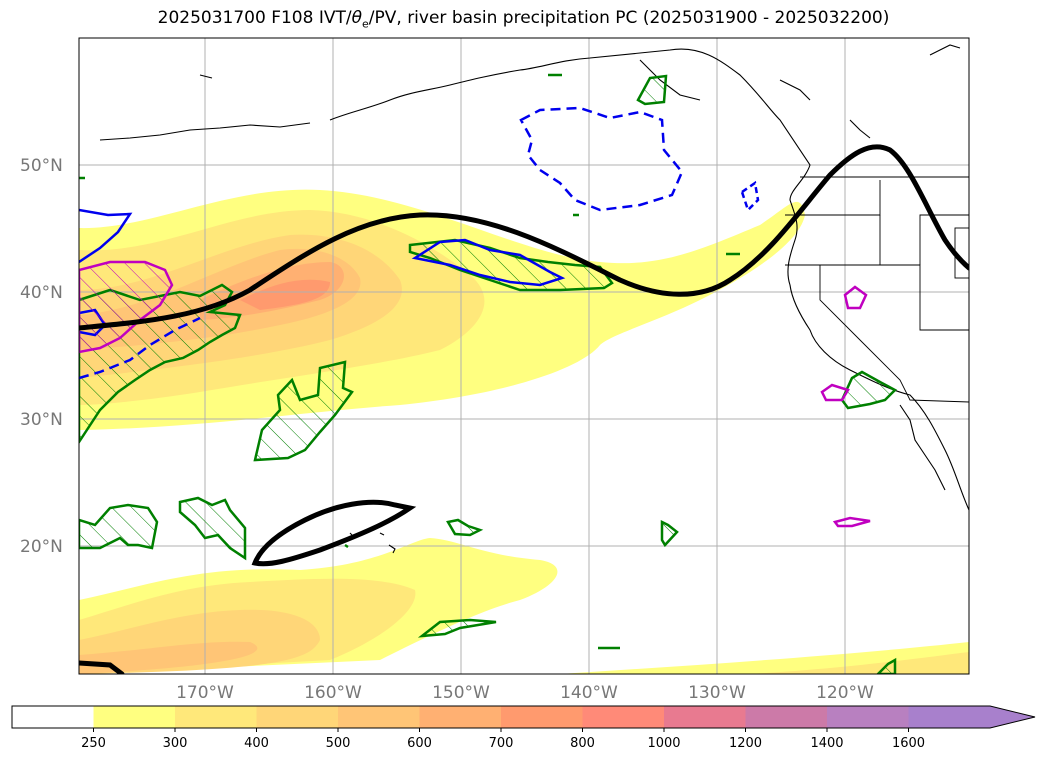 The width and height of the screenshot is (1047, 767). What do you see at coordinates (826, 743) in the screenshot?
I see `colorbar-label: 1400` at bounding box center [826, 743].